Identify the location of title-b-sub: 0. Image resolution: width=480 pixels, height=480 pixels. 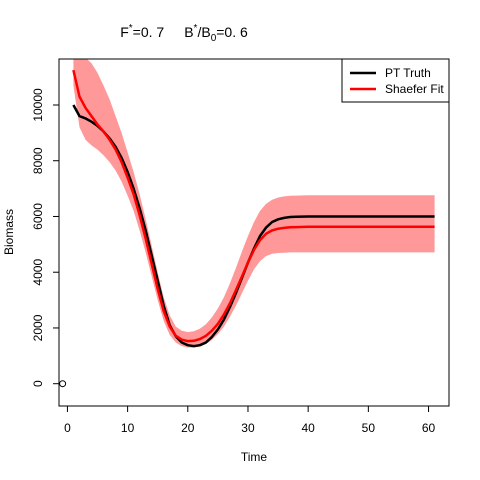
(214, 38).